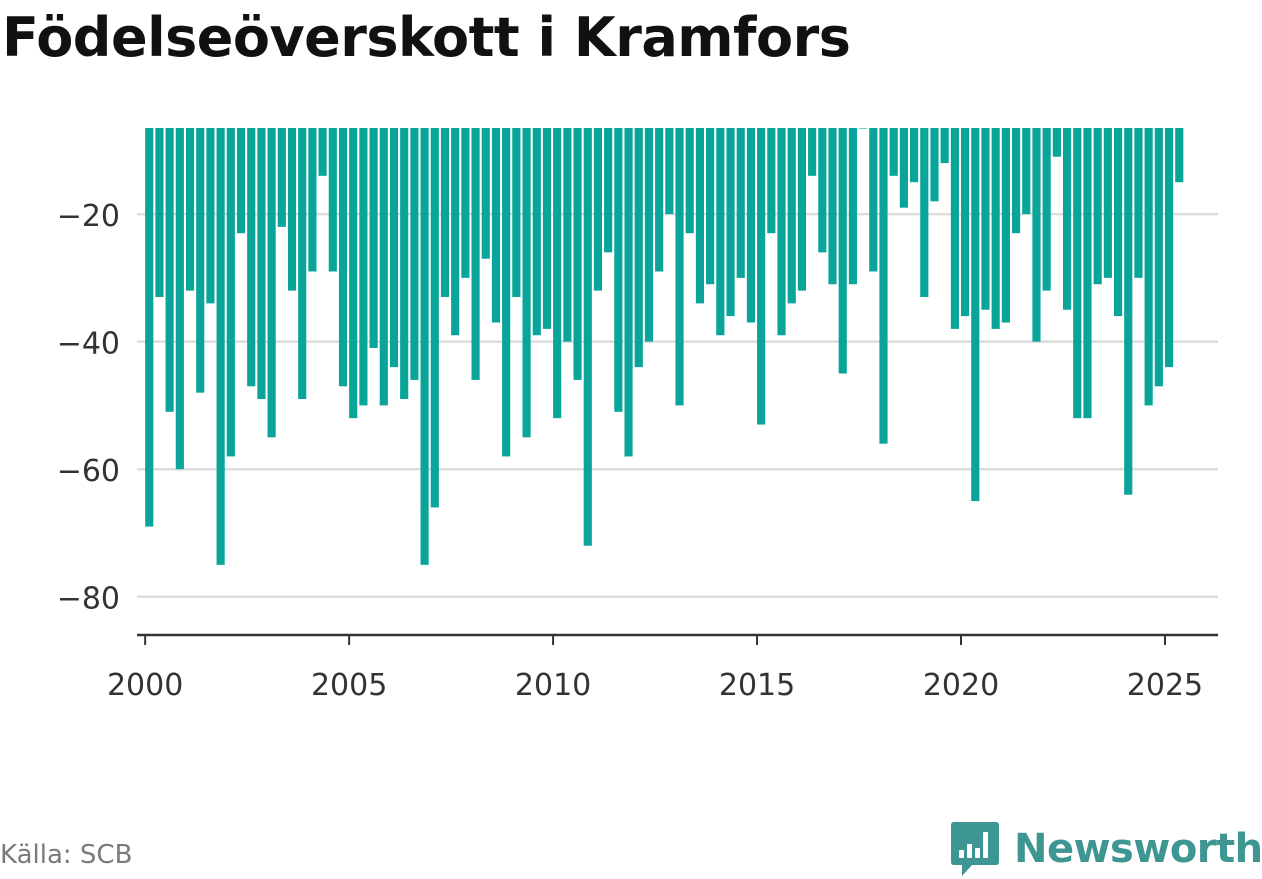 The height and width of the screenshot is (879, 1262). I want to click on source-note: Källa: SCB, so click(66, 855).